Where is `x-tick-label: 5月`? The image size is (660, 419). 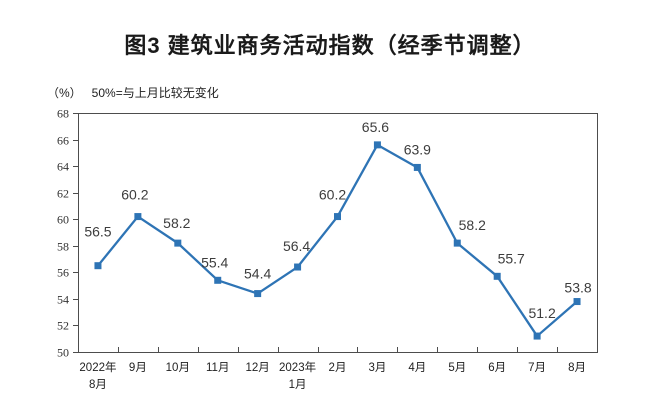 x-tick-label: 5月 is located at coordinates (457, 368).